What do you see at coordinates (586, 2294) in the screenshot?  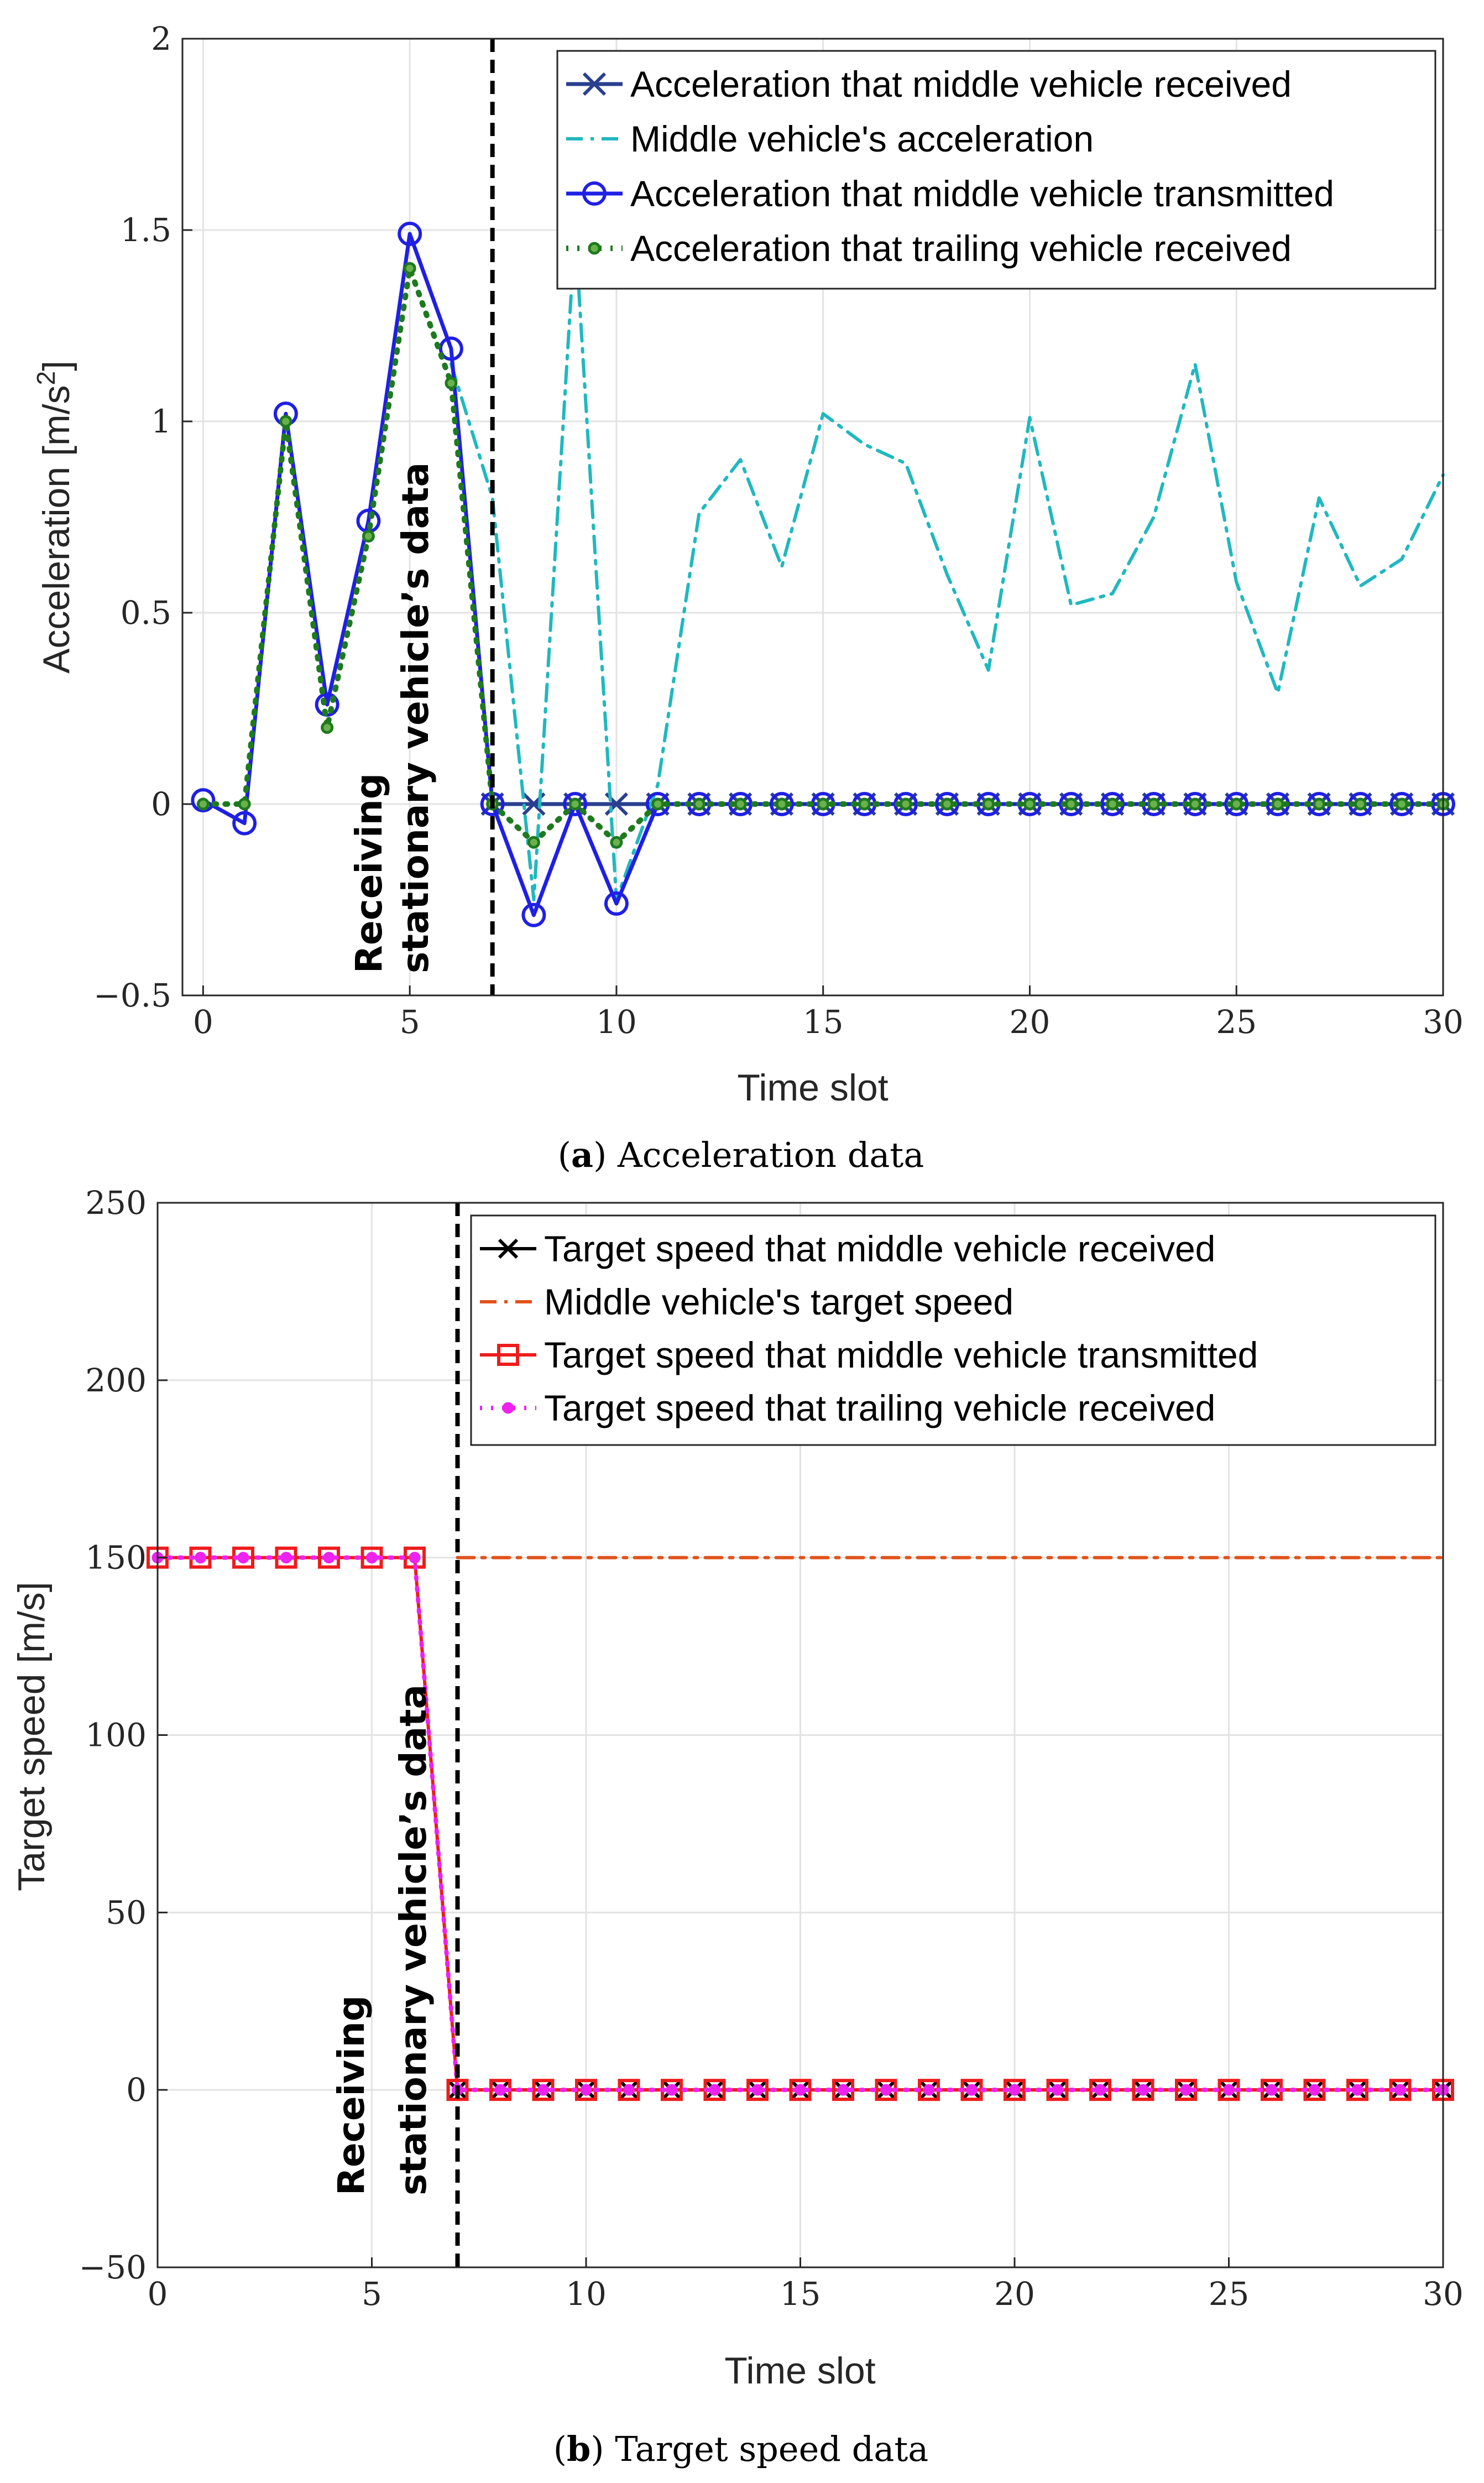 I see `x-tick-label: 10` at bounding box center [586, 2294].